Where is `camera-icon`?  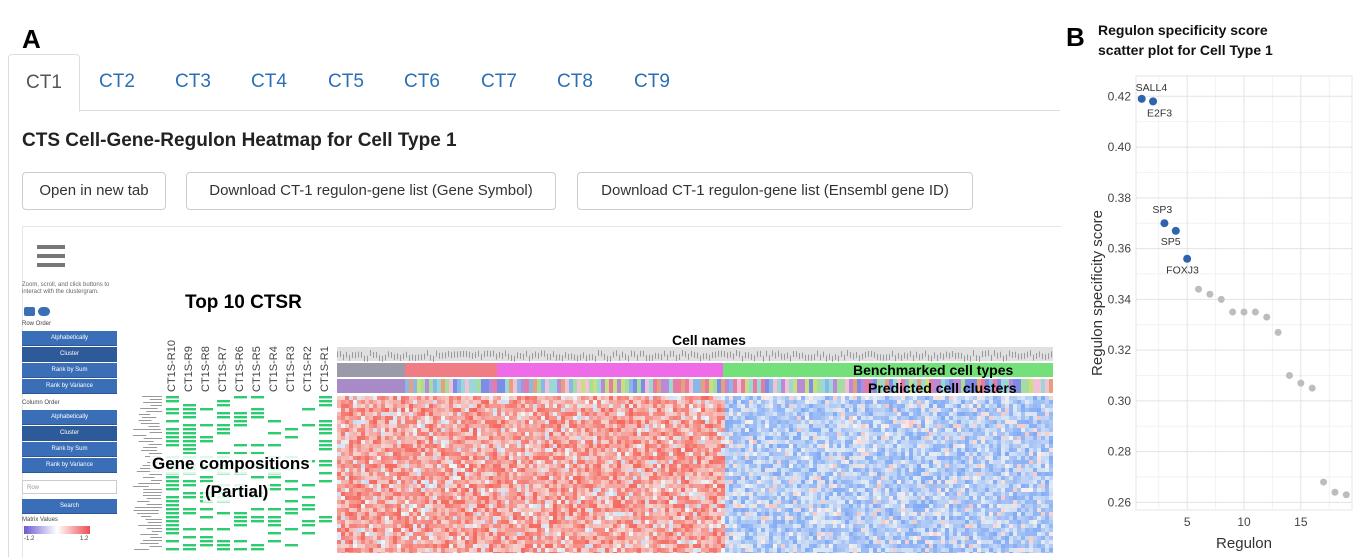
camera-icon is located at coordinates (29, 311).